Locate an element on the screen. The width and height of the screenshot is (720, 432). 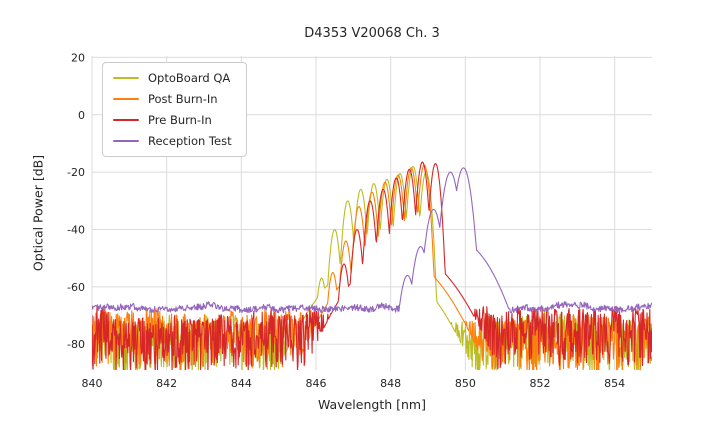
svg-text: -60 is located at coordinates (76, 287).